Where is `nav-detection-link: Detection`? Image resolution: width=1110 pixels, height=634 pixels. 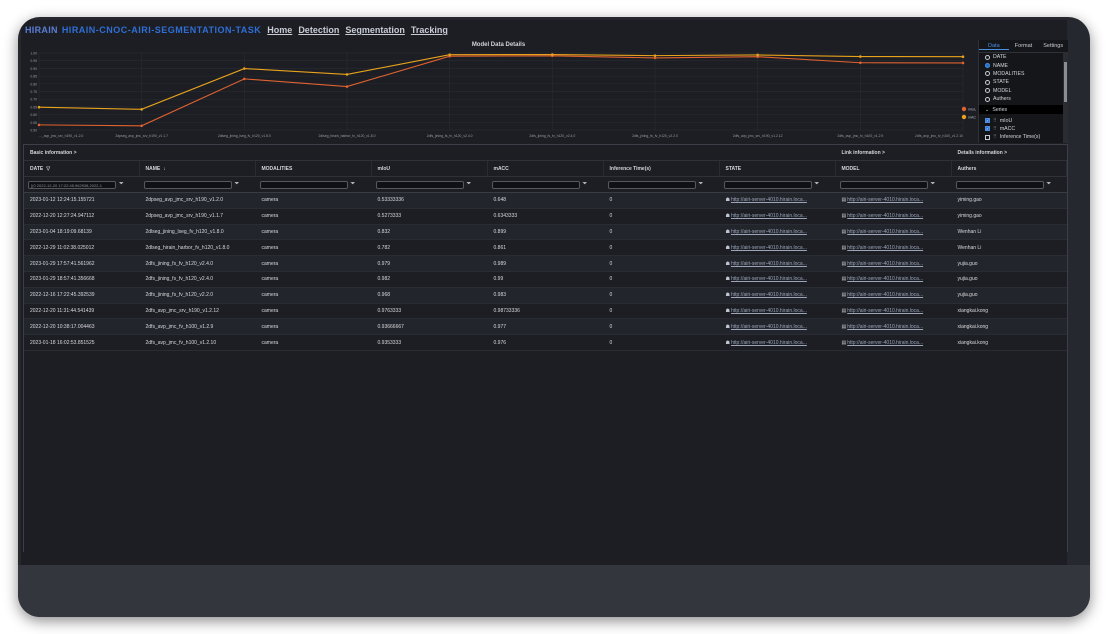 nav-detection-link: Detection is located at coordinates (319, 30).